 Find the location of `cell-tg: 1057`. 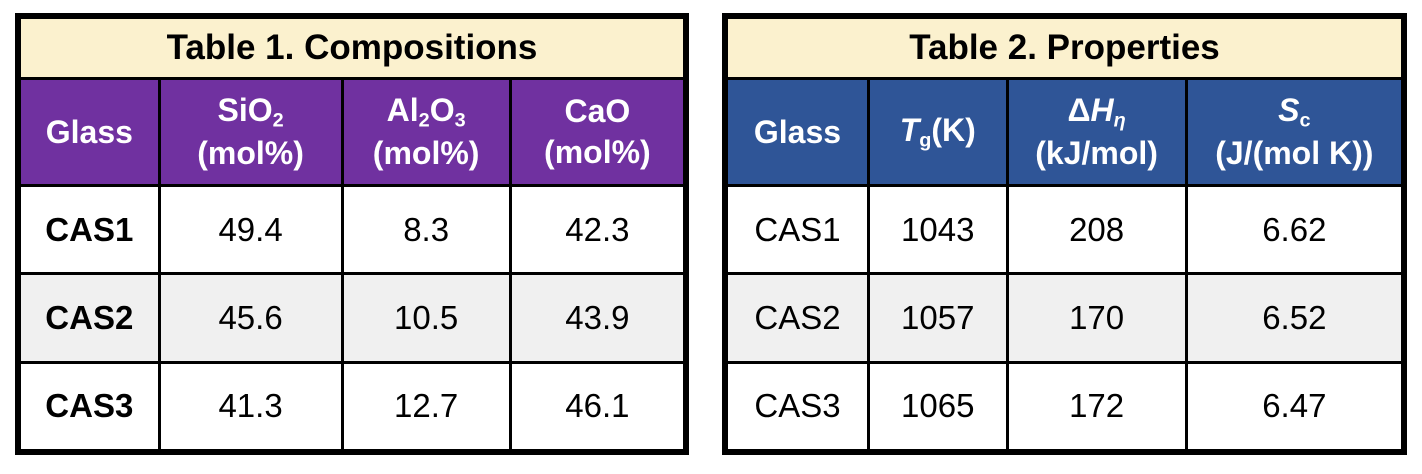

cell-tg: 1057 is located at coordinates (937, 318).